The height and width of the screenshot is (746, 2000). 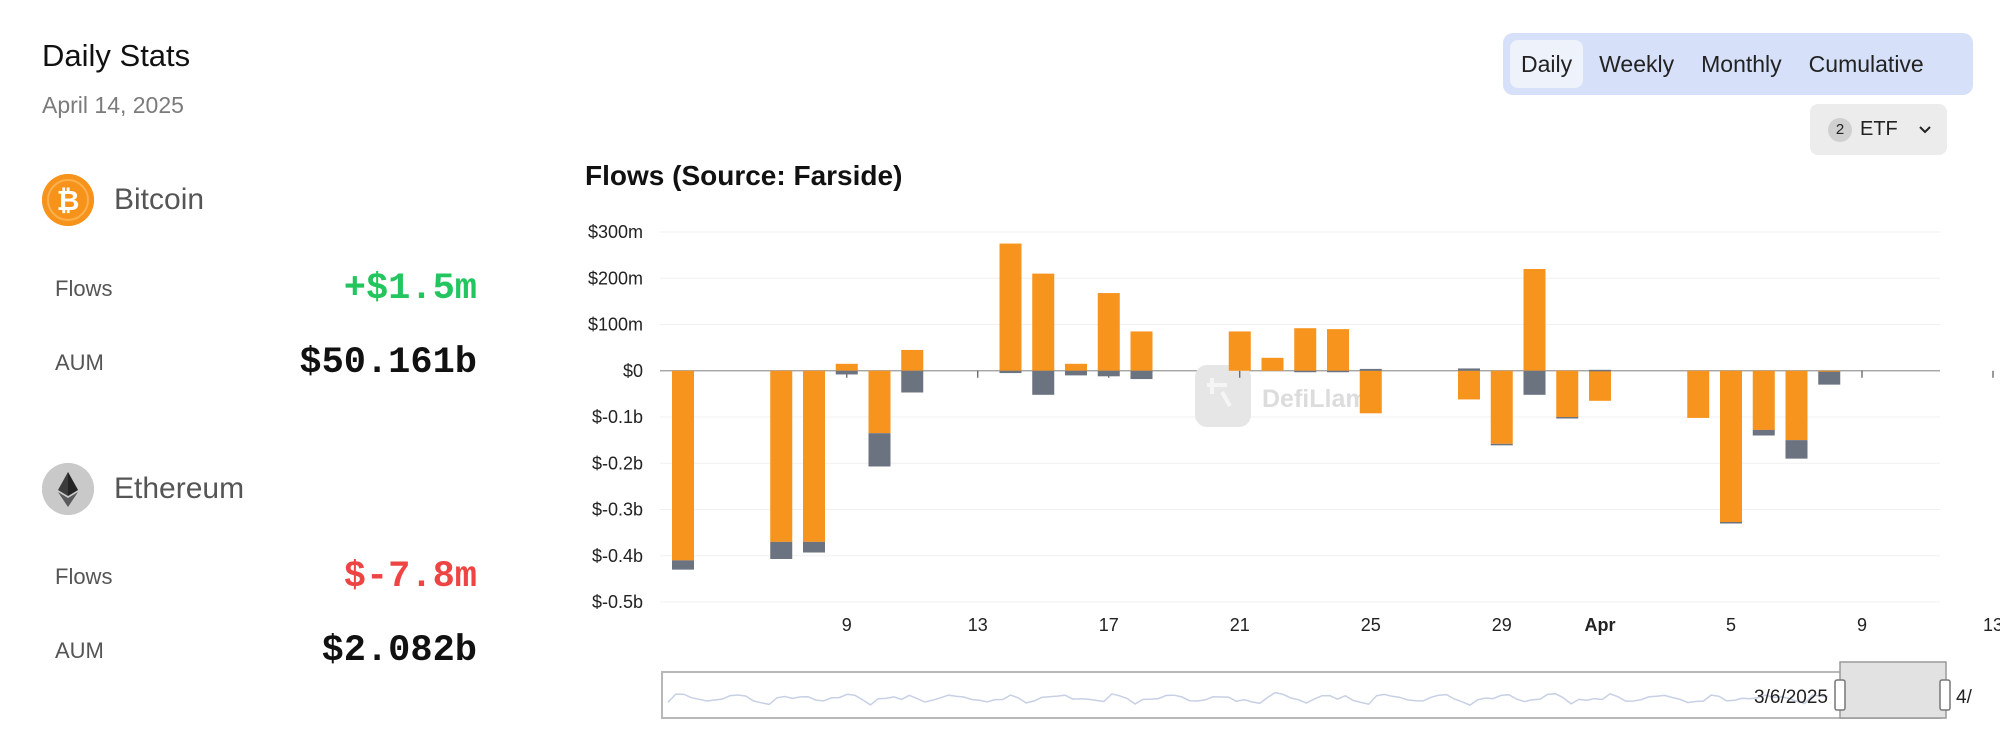 I want to click on bitcoin-flows-row: Flows +$1.5m, so click(x=266, y=289).